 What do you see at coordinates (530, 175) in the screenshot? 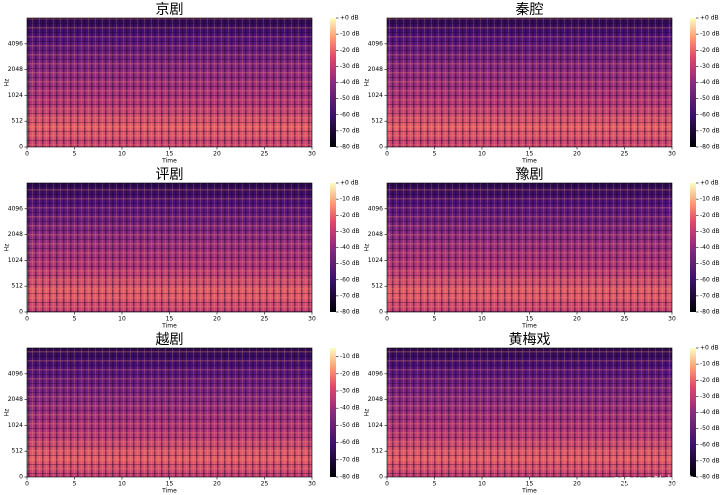
I see `chart-title: 豫剧` at bounding box center [530, 175].